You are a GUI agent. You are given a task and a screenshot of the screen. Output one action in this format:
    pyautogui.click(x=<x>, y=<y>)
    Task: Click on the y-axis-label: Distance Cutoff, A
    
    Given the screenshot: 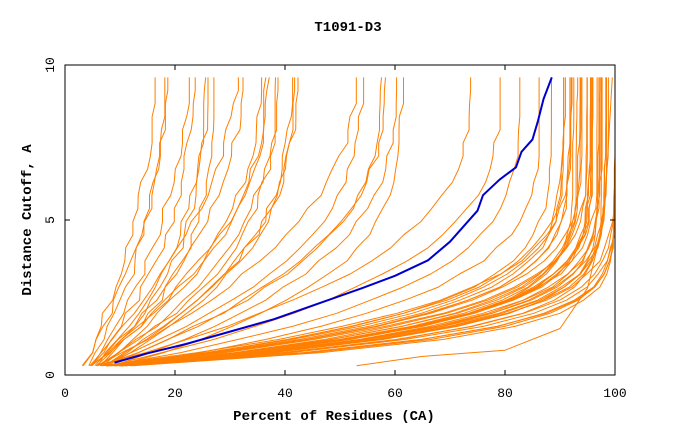 What is the action you would take?
    pyautogui.click(x=28, y=220)
    